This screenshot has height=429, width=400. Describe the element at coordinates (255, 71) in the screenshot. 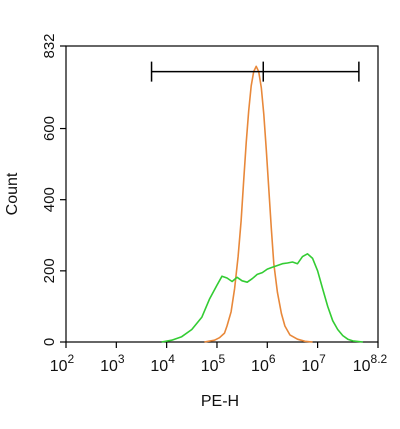

I see `gate-marker` at that location.